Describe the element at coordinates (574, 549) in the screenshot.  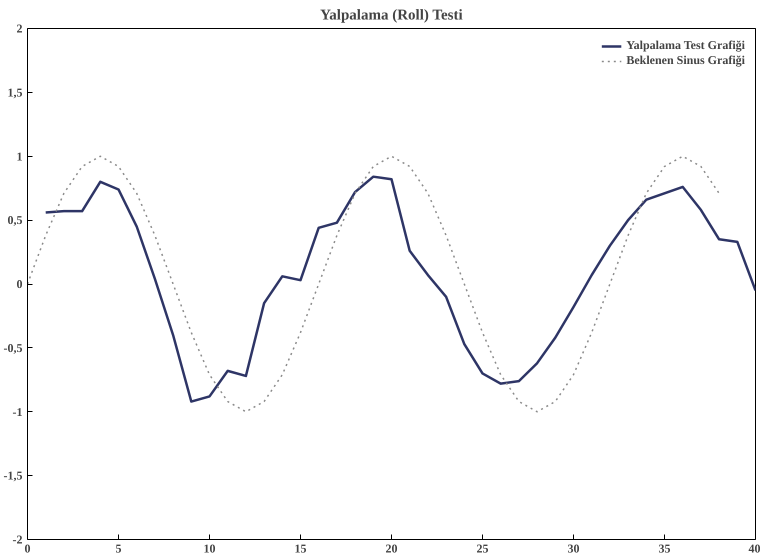
I see `x-tick-label: 30` at that location.